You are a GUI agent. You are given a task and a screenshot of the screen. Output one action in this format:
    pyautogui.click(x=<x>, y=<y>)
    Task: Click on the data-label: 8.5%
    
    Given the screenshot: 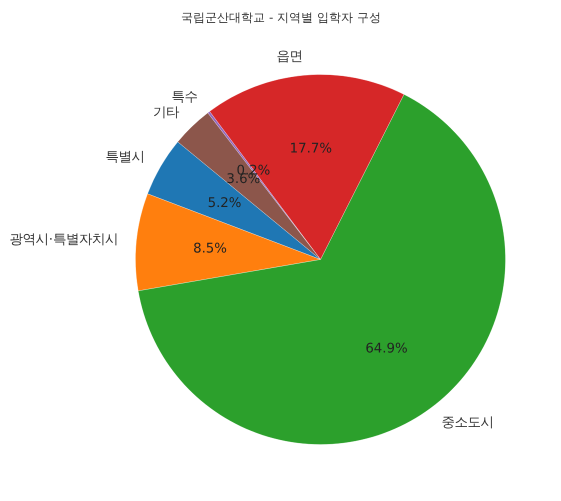 What is the action you would take?
    pyautogui.click(x=210, y=248)
    